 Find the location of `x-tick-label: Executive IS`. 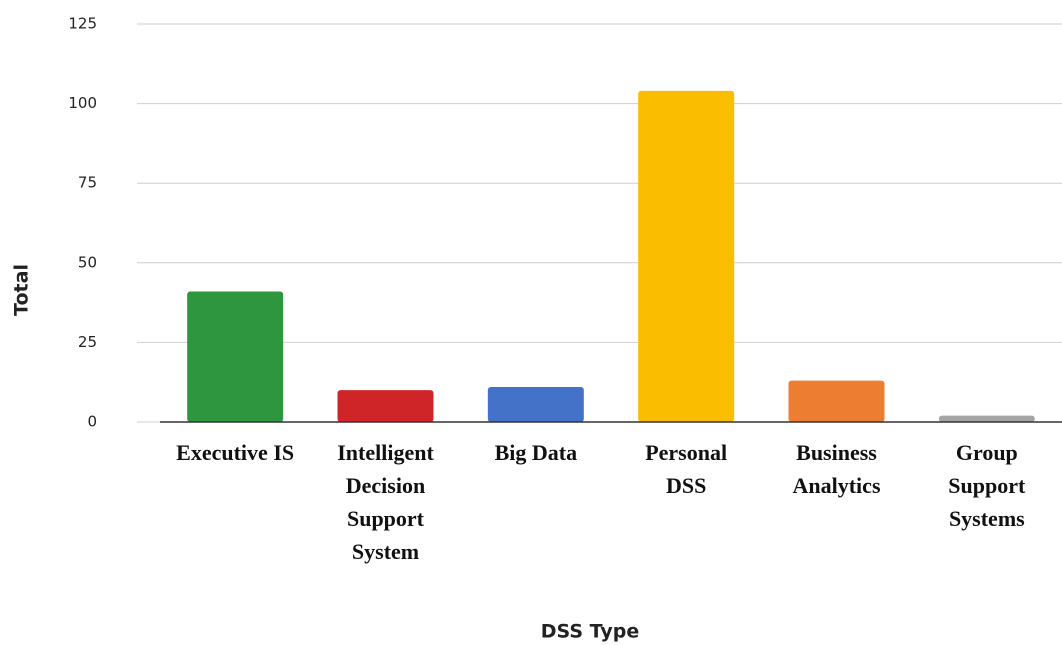

x-tick-label: Executive IS is located at coordinates (235, 452).